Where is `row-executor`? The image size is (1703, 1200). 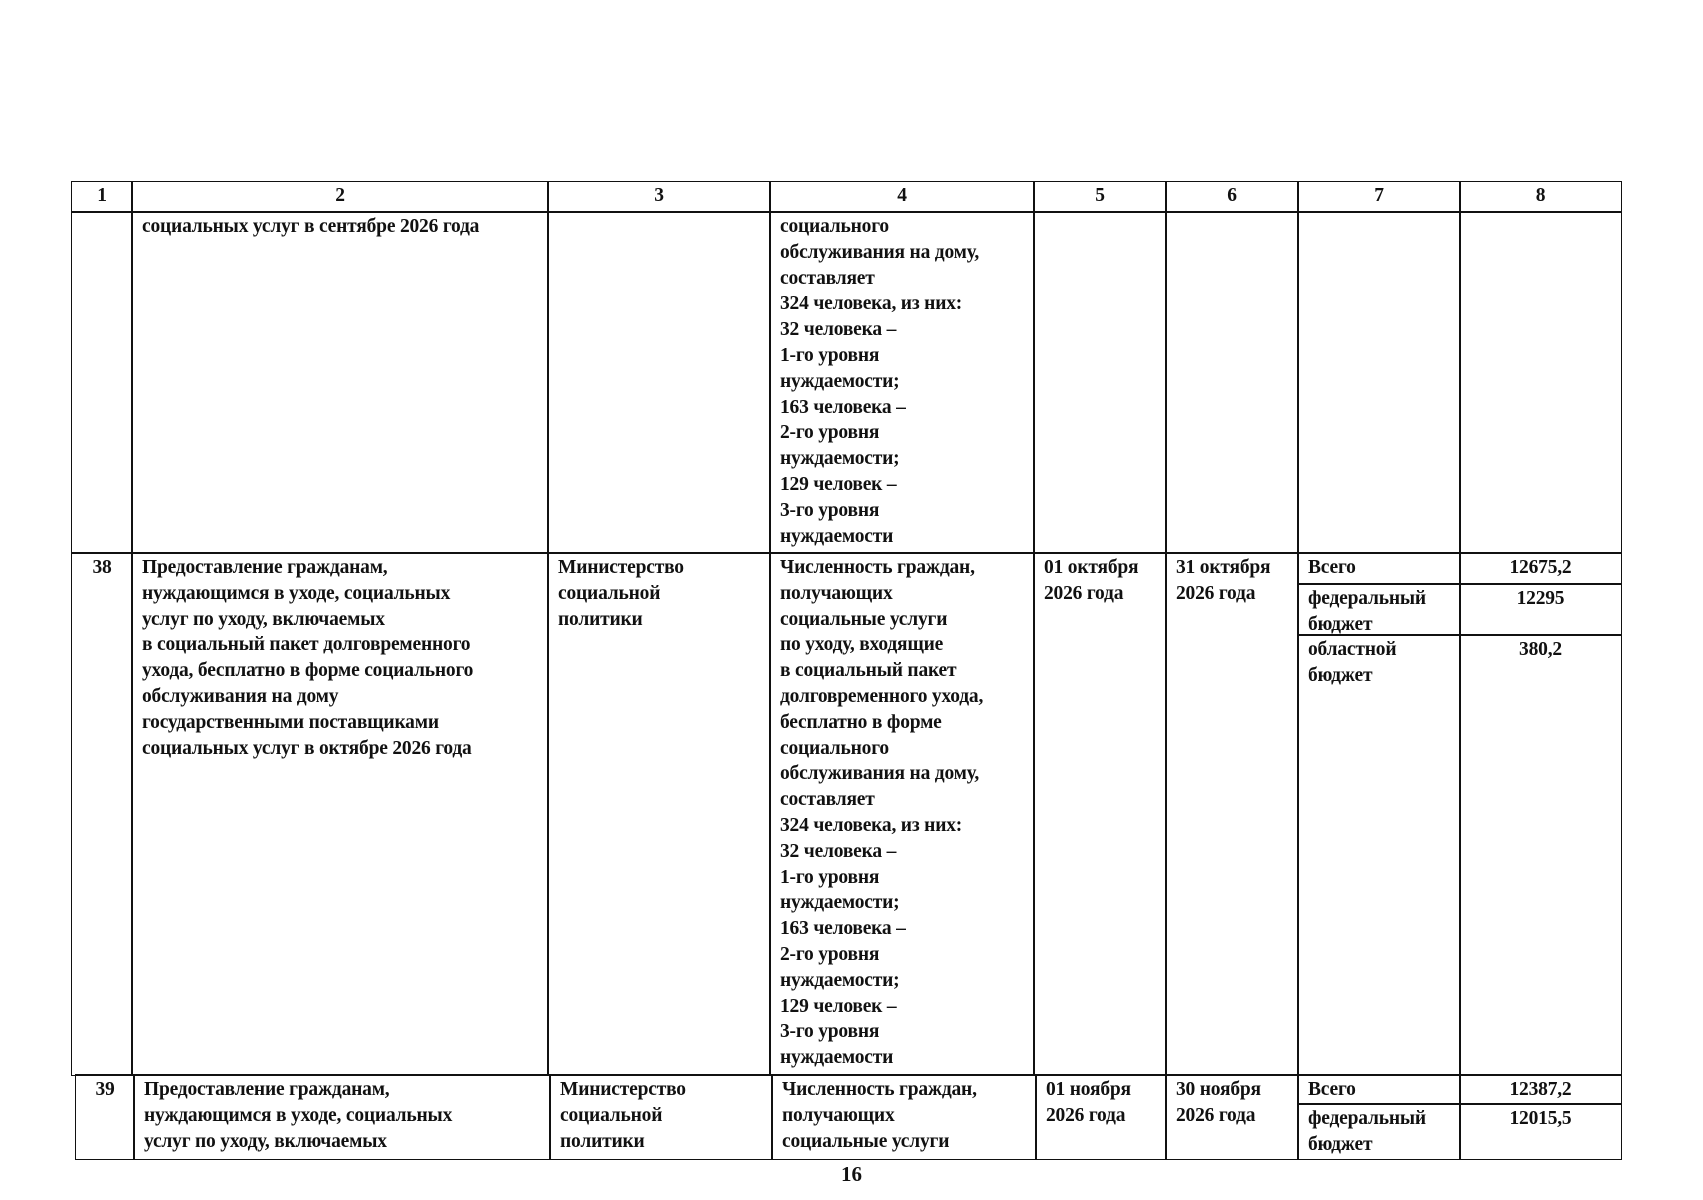 row-executor is located at coordinates (659, 382).